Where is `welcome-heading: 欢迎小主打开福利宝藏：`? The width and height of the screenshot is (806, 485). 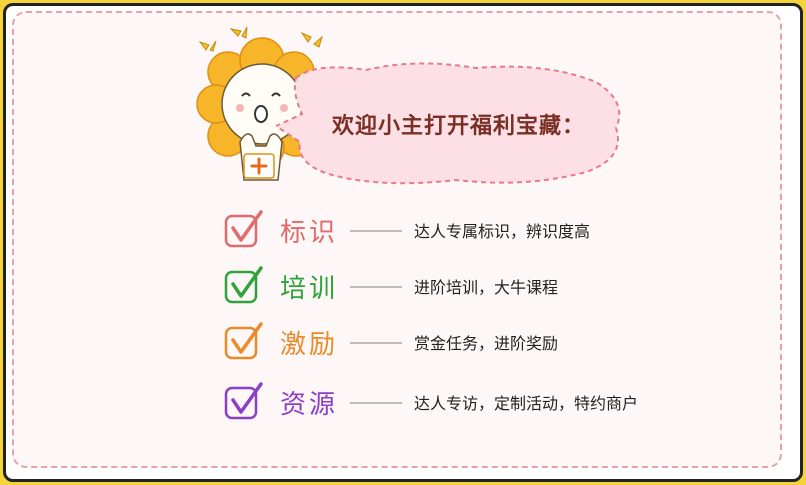
welcome-heading: 欢迎小主打开福利宝藏： is located at coordinates (459, 126).